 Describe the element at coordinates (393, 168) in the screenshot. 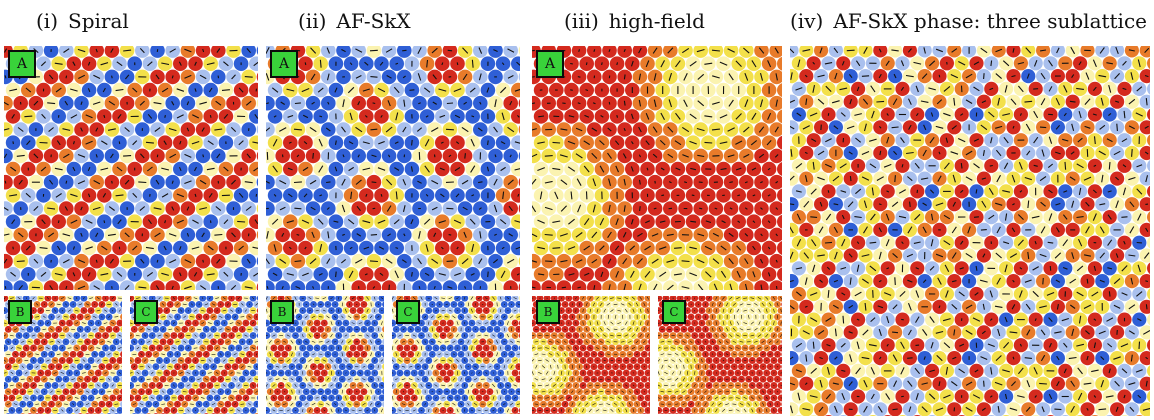

I see `afskx-panel-a: A` at that location.